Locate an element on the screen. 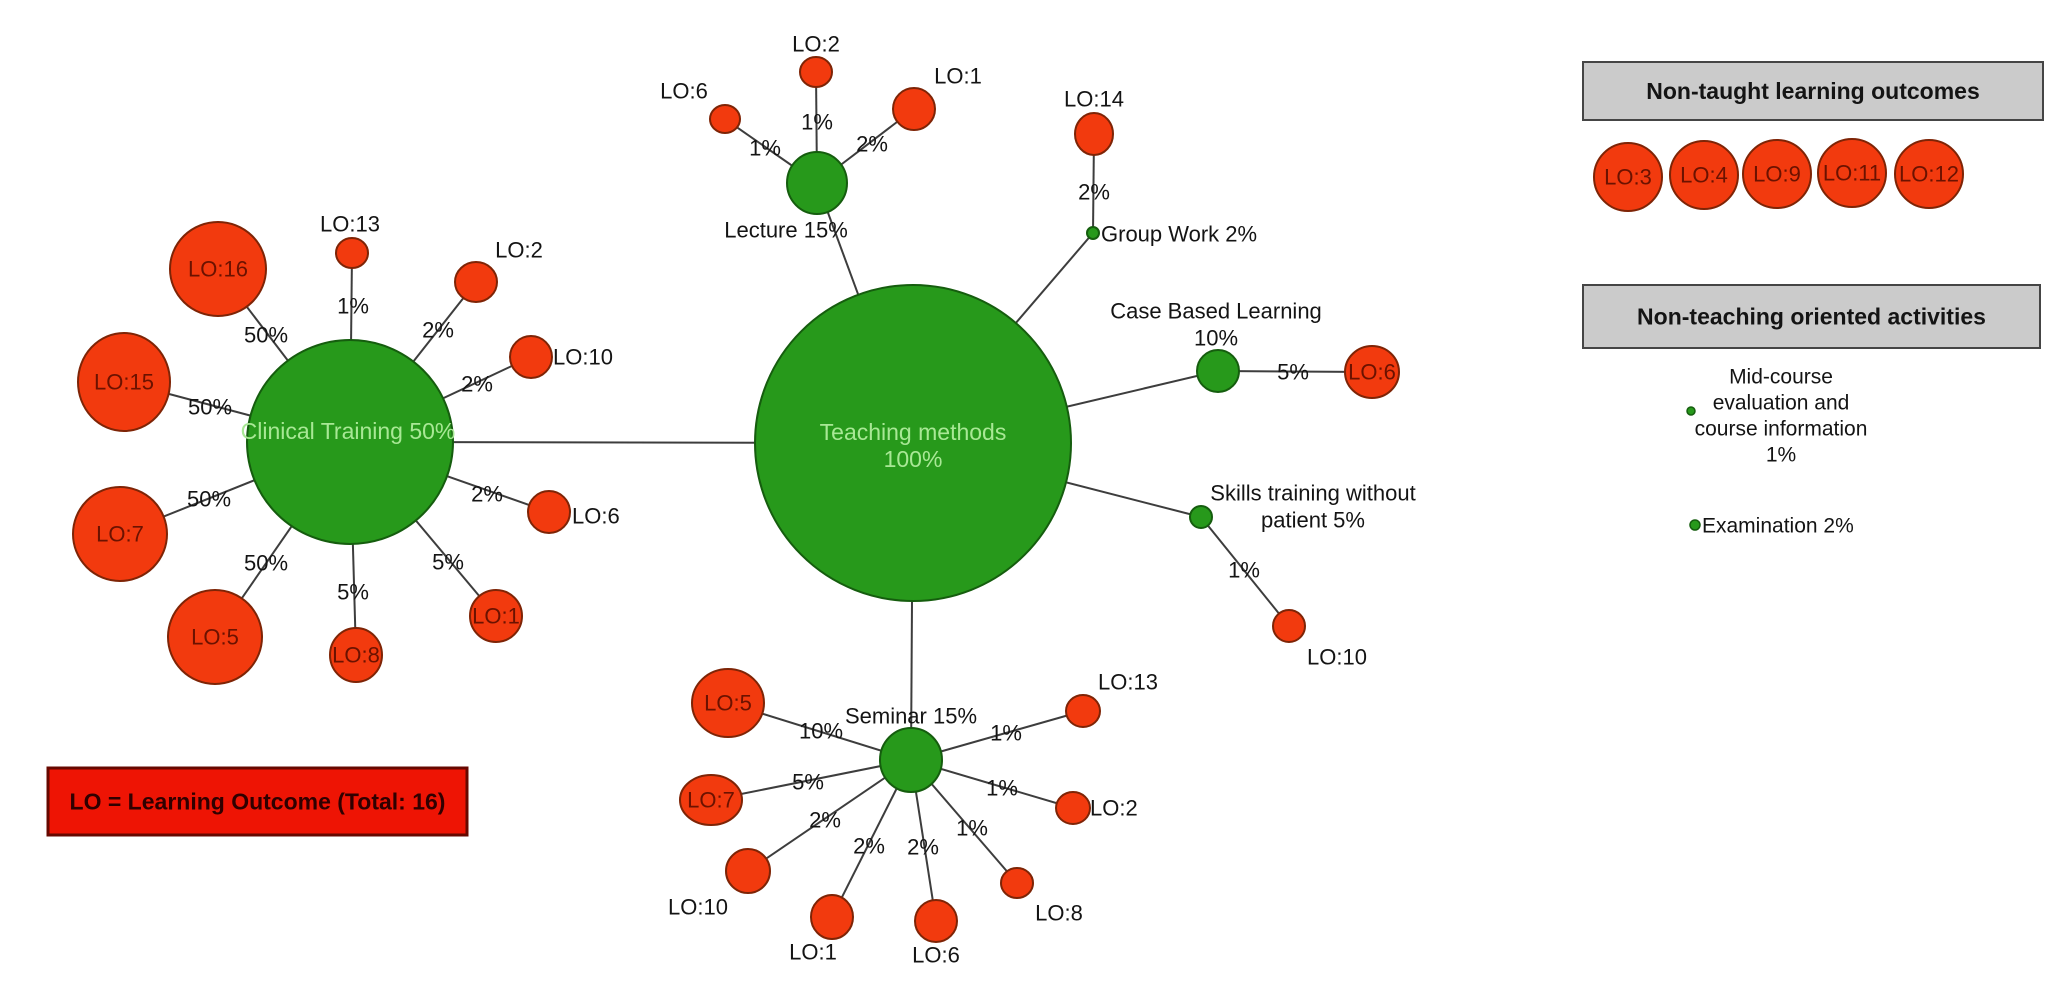 The width and height of the screenshot is (2059, 1001). panel-header-non-taught-box is located at coordinates (1813, 91).